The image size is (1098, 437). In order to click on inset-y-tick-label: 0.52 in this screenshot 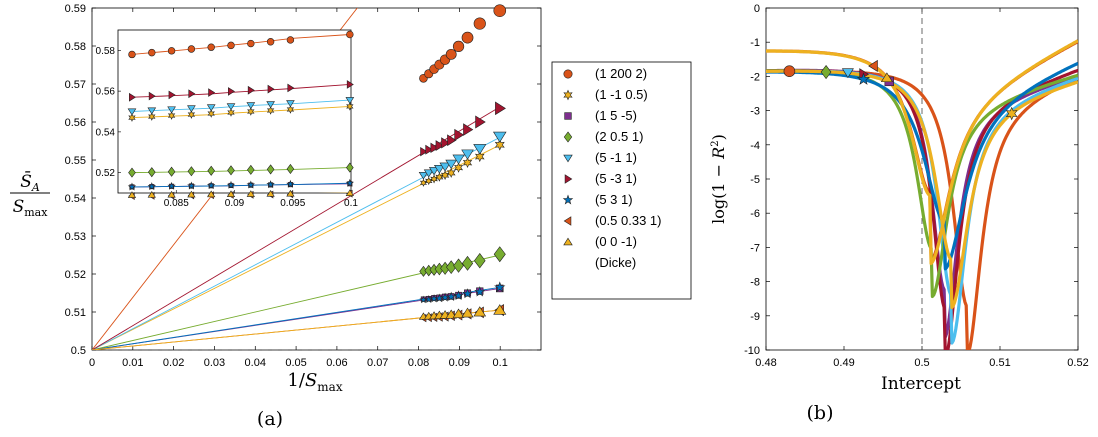, I will do `click(106, 173)`.